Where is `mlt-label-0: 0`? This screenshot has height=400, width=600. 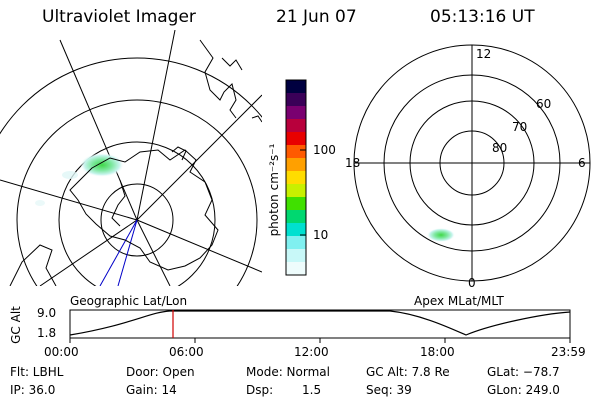 mlt-label-0: 0 is located at coordinates (472, 283).